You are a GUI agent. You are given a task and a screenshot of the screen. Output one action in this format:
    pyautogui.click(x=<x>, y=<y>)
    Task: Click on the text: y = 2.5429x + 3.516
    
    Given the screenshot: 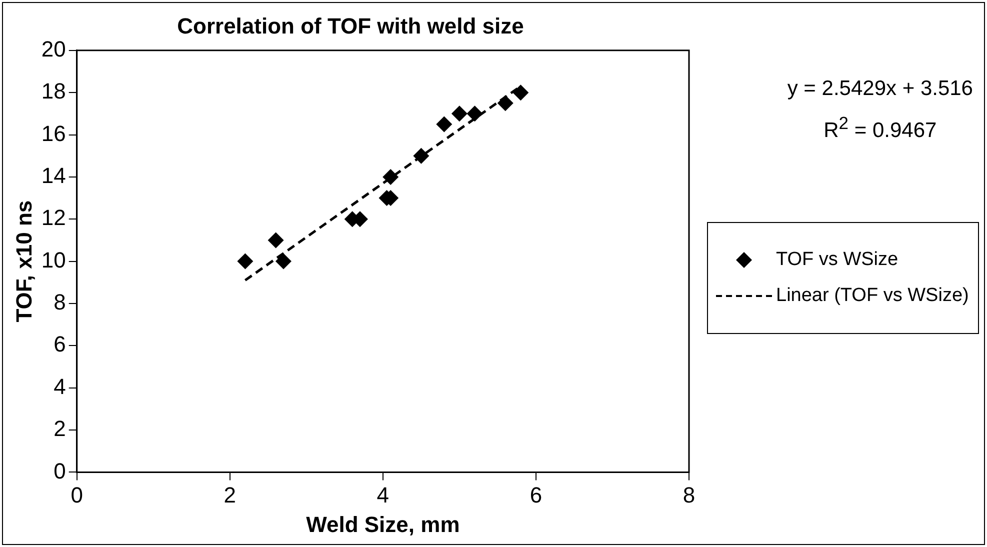 What is the action you would take?
    pyautogui.click(x=880, y=89)
    